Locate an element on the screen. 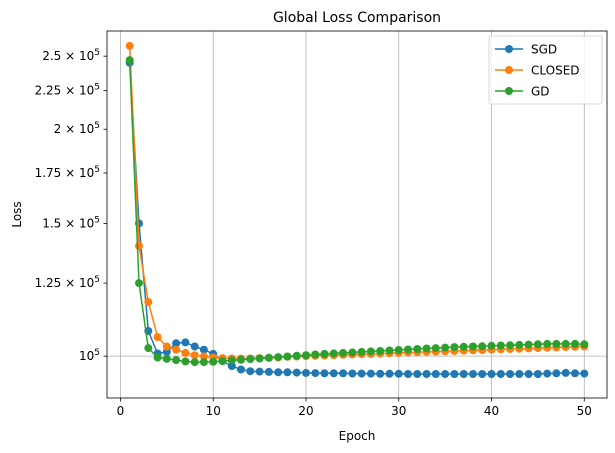  legend: SGD CLOSED GD is located at coordinates (545, 70).